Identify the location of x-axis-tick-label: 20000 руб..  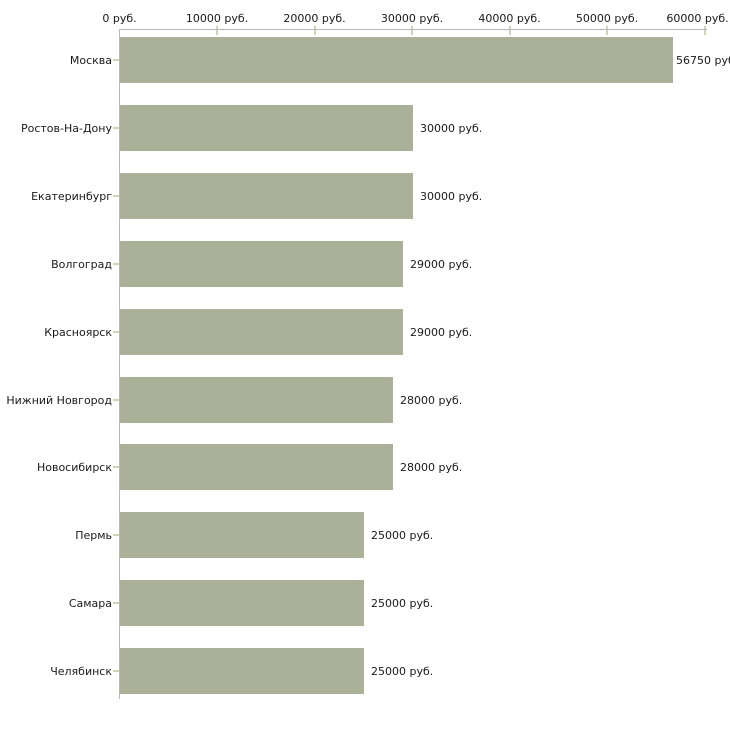
(314, 18).